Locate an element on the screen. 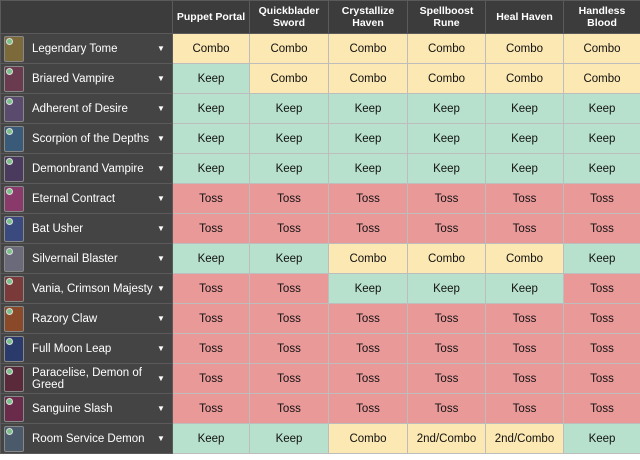 Image resolution: width=640 pixels, height=460 pixels. card-cell: Vania, Crimson Majesty ▼ is located at coordinates (86, 288).